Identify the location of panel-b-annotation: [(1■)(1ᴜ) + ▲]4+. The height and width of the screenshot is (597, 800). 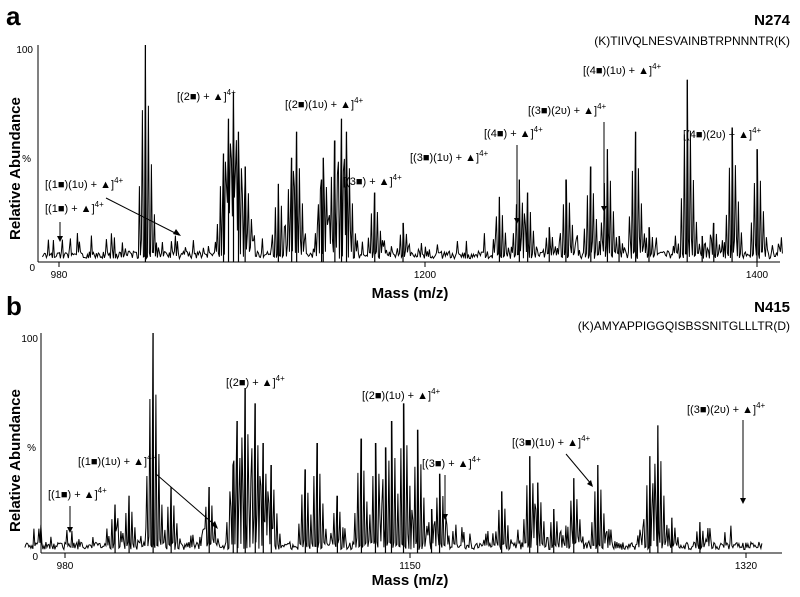
(117, 460).